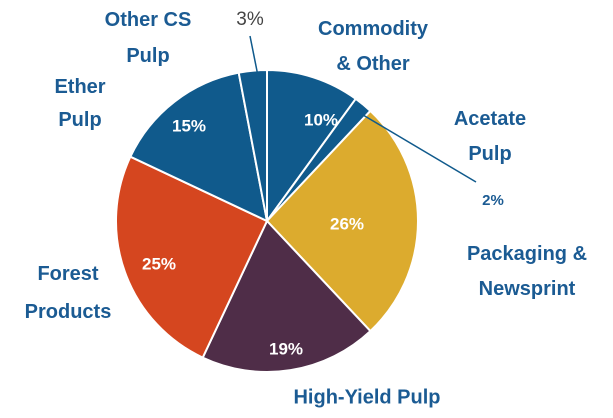 This screenshot has width=613, height=418. What do you see at coordinates (250, 19) in the screenshot?
I see `value-label: 3%` at bounding box center [250, 19].